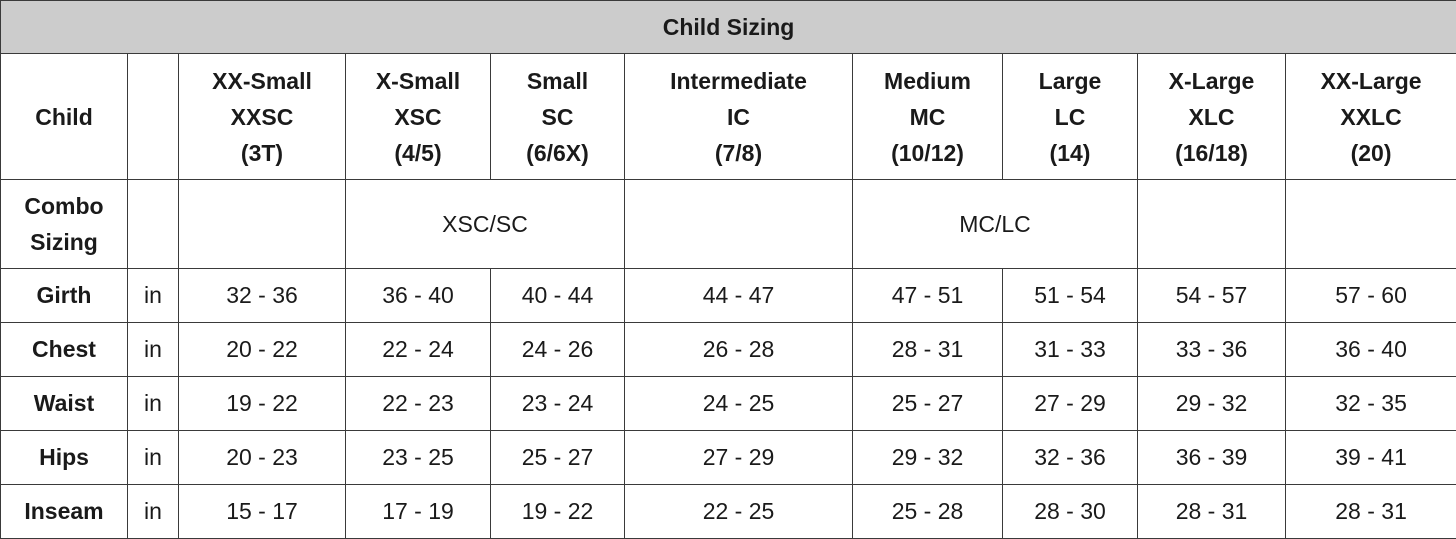 The height and width of the screenshot is (539, 1456). Describe the element at coordinates (1212, 296) in the screenshot. I see `table-cell: 54 - 57` at that location.